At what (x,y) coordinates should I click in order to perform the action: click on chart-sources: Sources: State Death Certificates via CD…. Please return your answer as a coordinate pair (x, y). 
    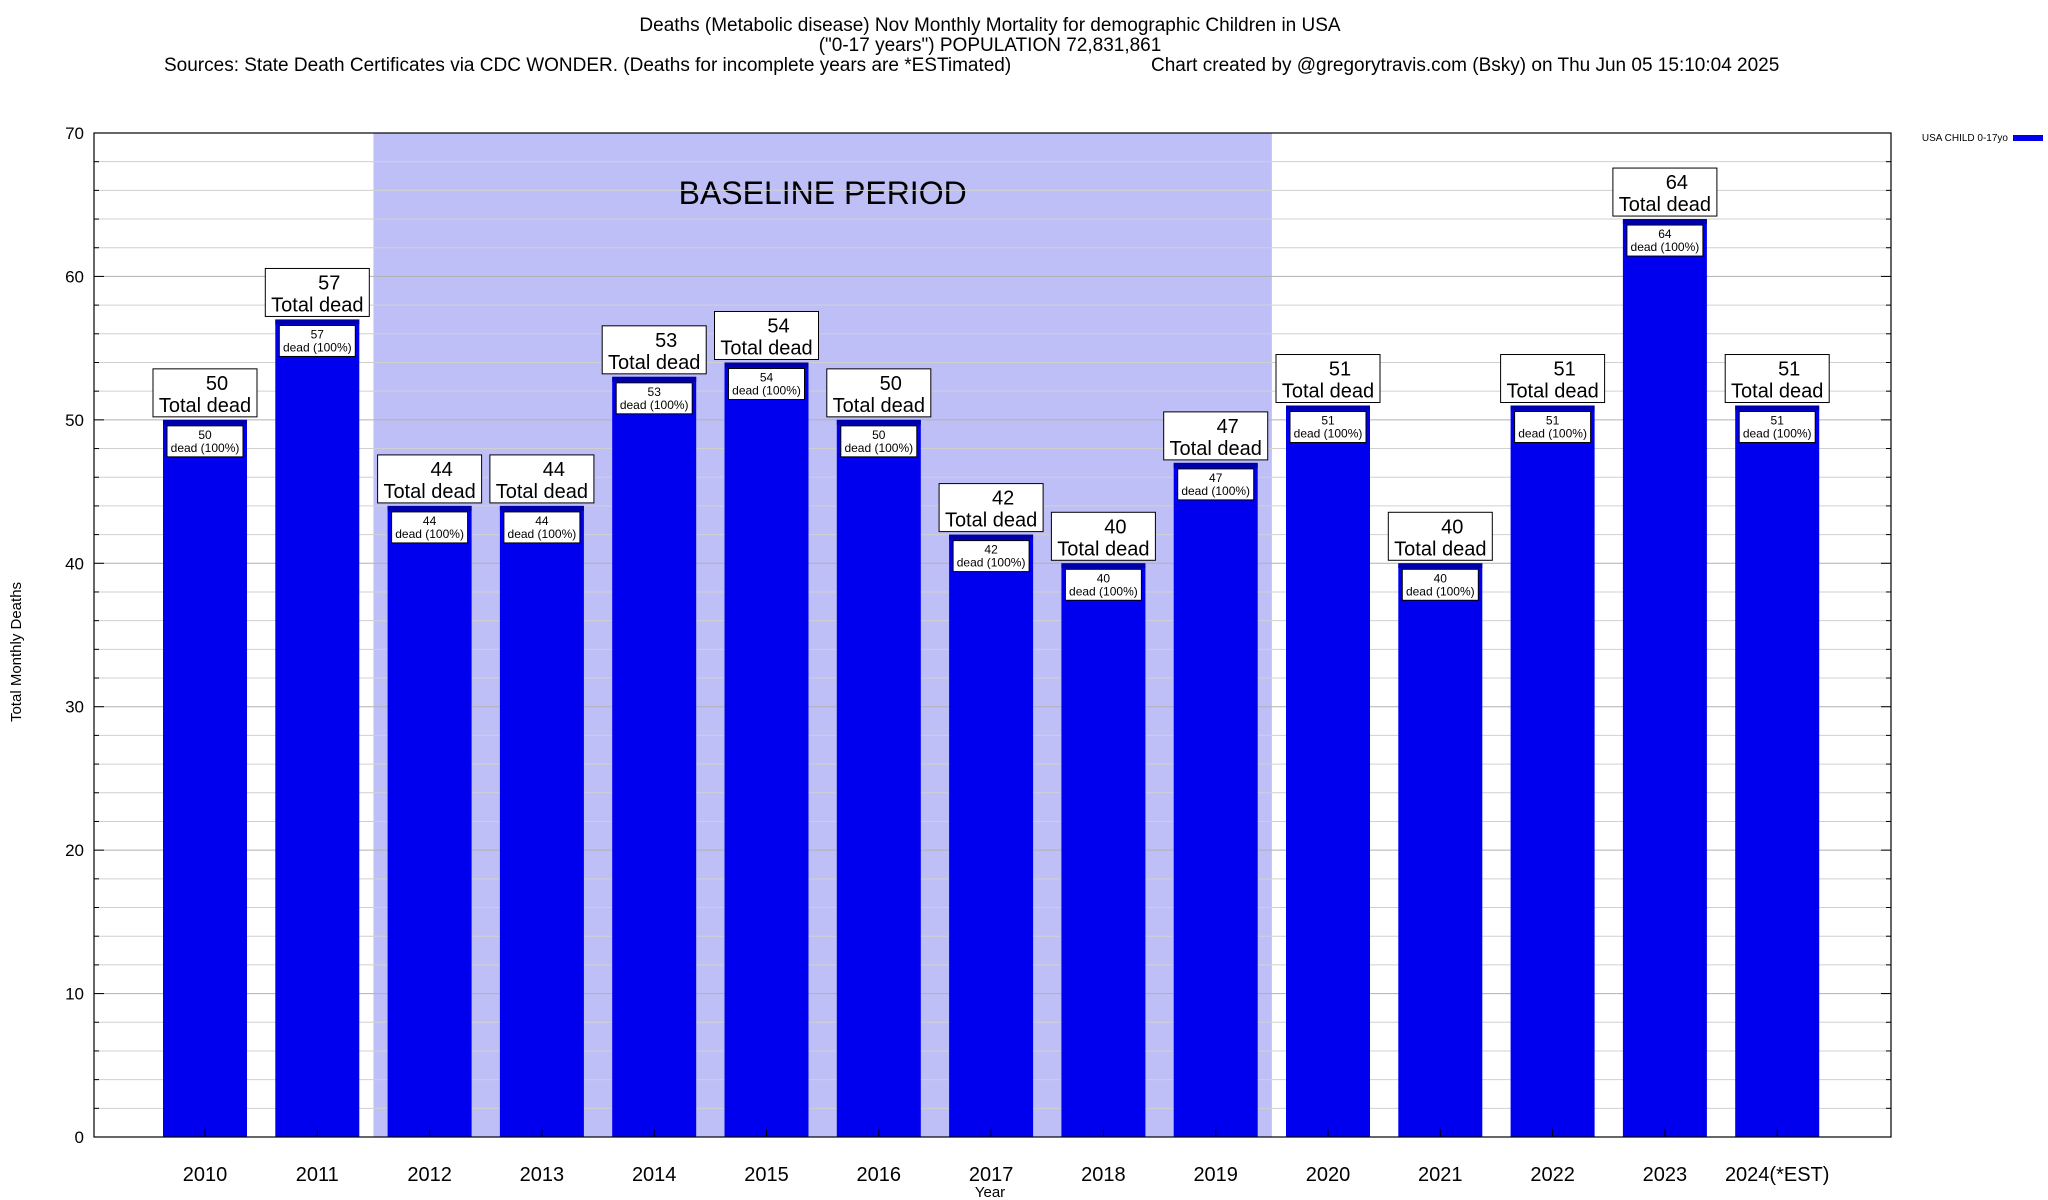
    Looking at the image, I should click on (587, 65).